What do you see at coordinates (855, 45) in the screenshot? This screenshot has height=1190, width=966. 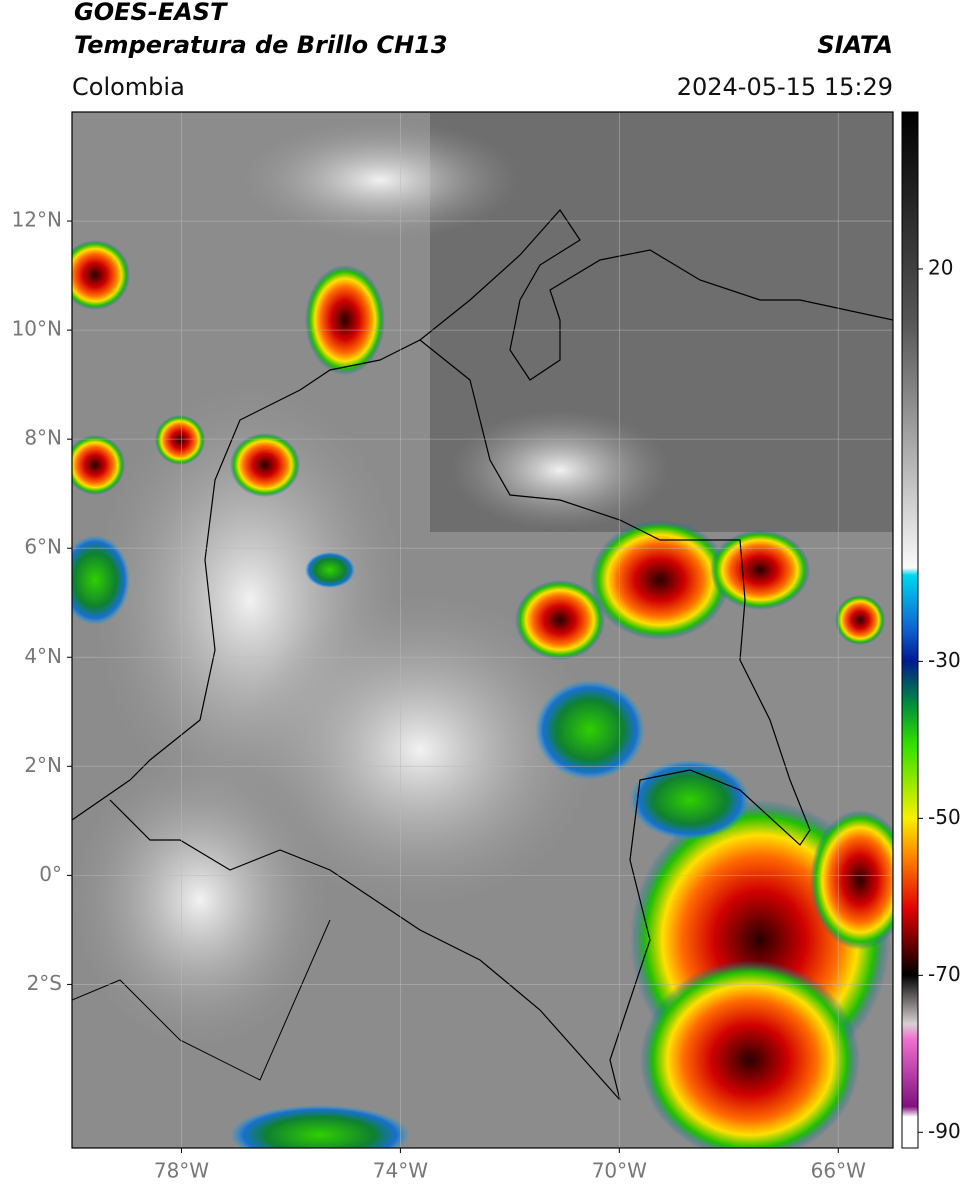 I see `source: SIATA` at bounding box center [855, 45].